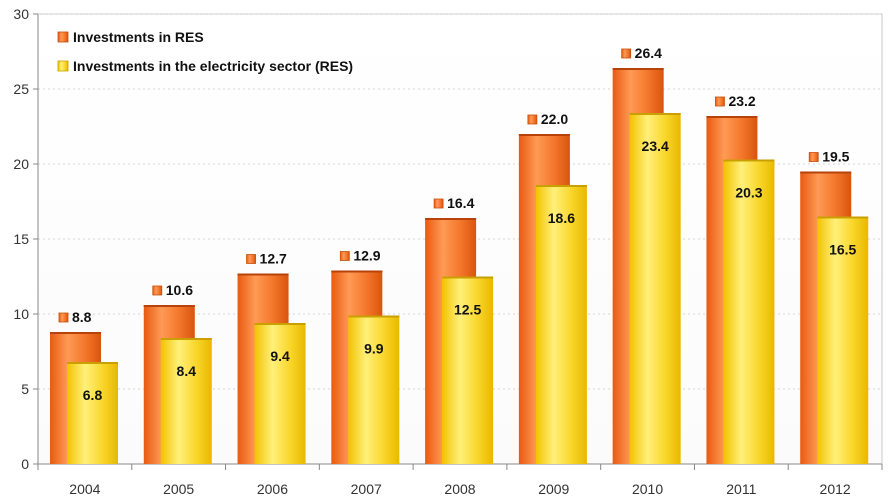  What do you see at coordinates (82, 317) in the screenshot?
I see `data-label: 8.8` at bounding box center [82, 317].